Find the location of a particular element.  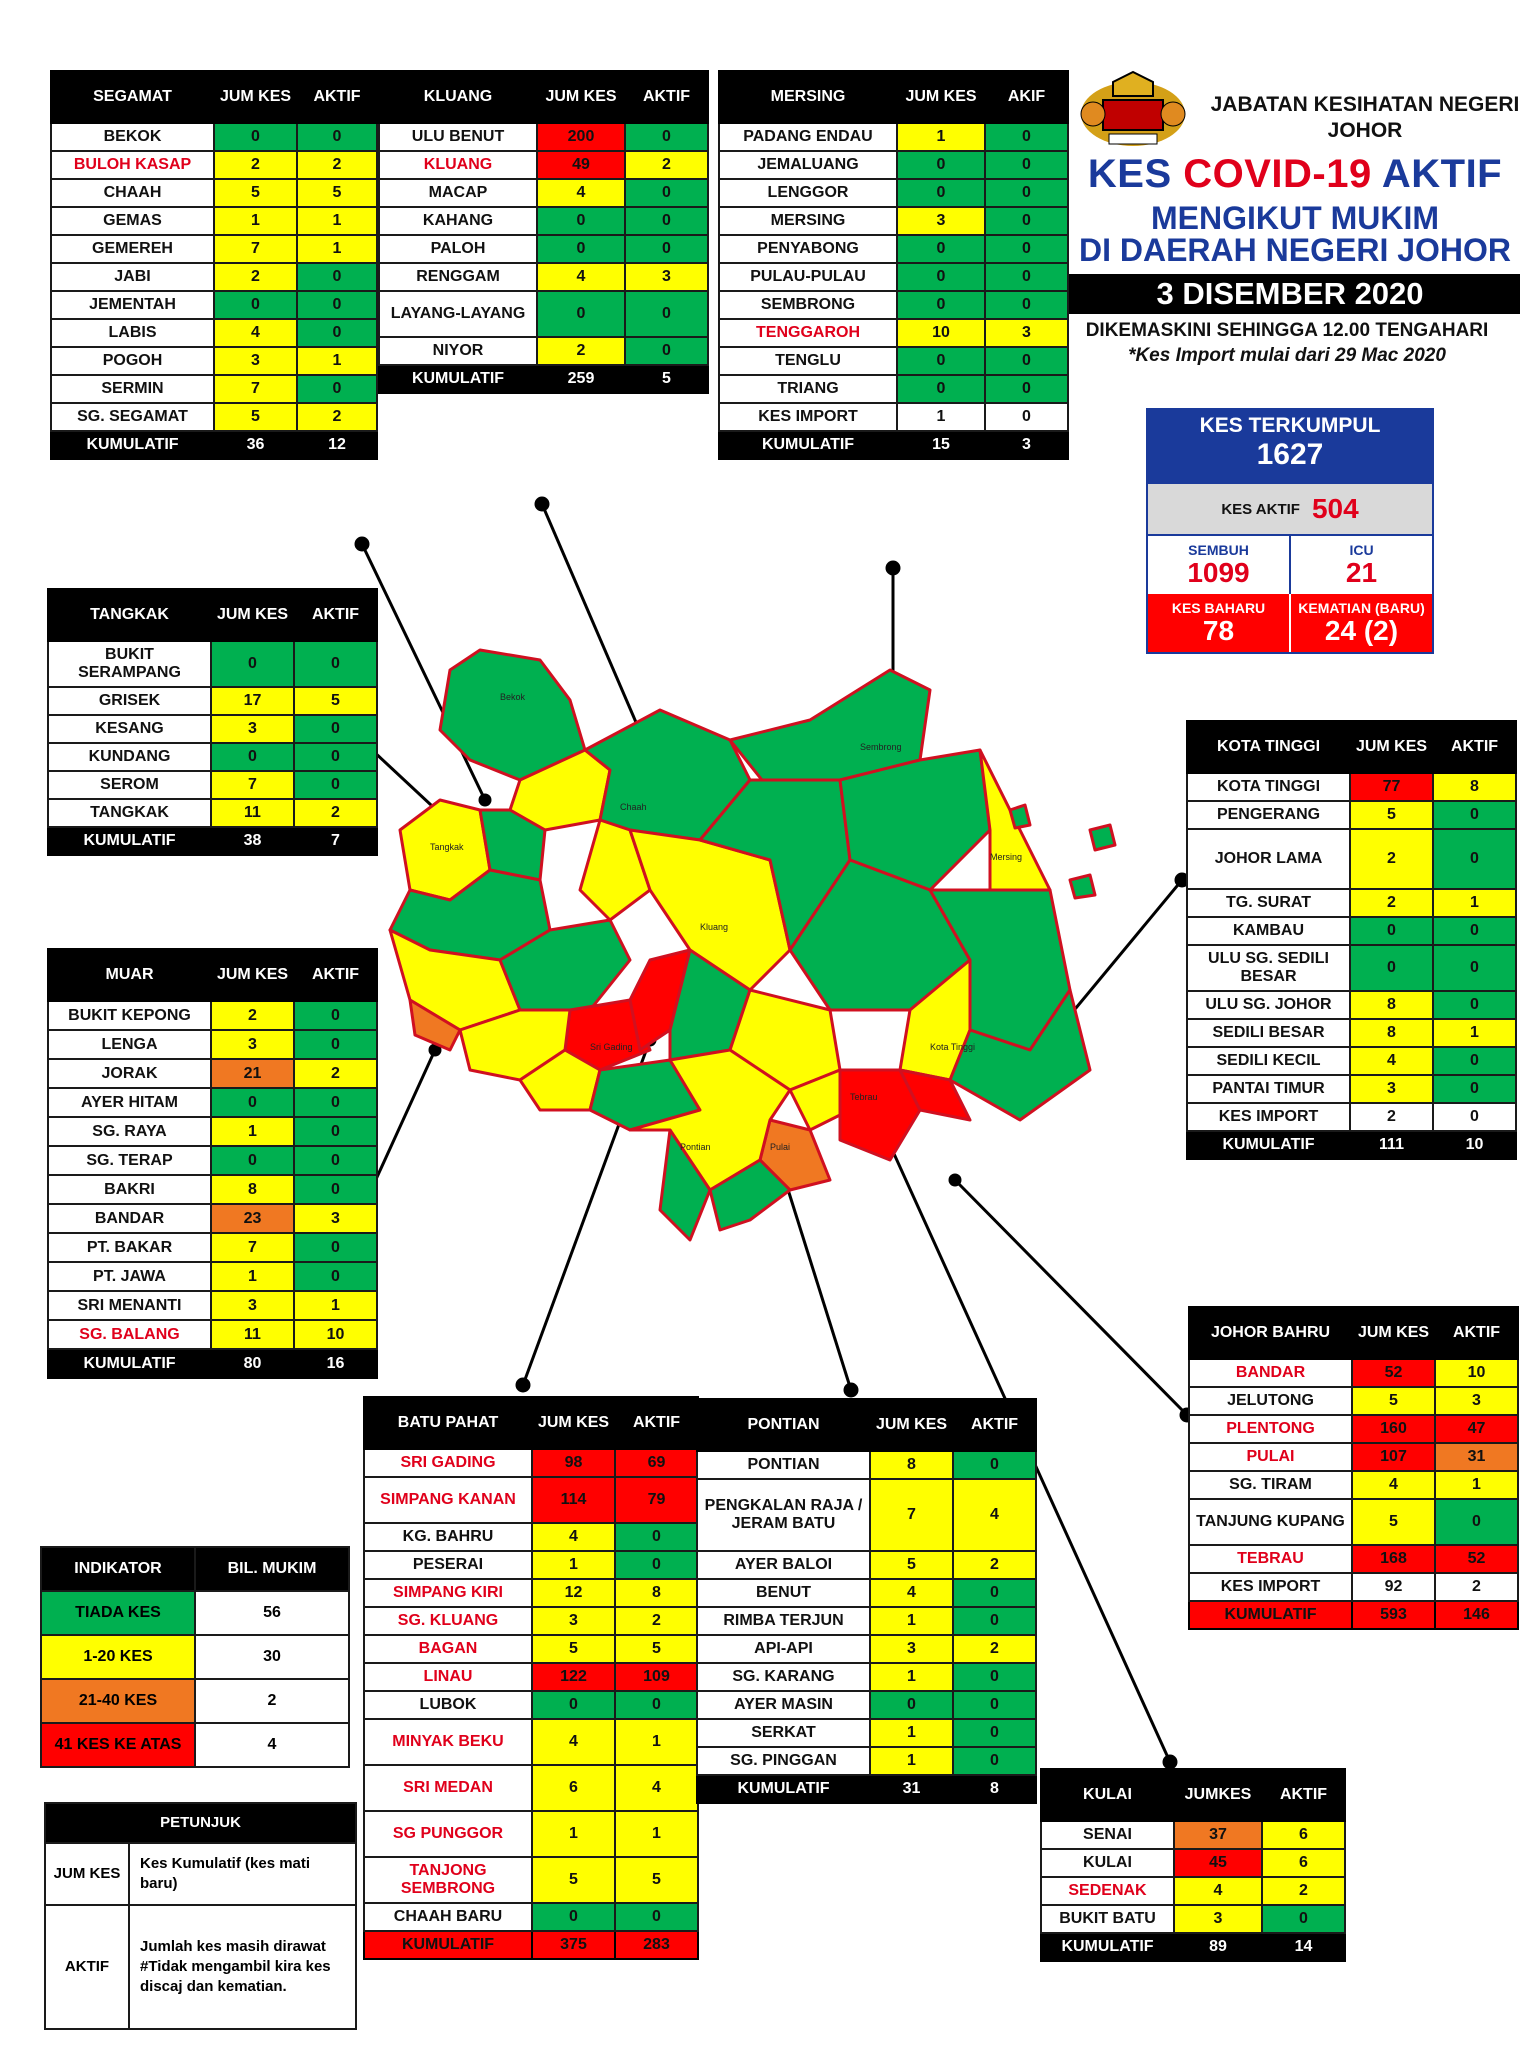

col-header-kes: JUM KES is located at coordinates (911, 1425).